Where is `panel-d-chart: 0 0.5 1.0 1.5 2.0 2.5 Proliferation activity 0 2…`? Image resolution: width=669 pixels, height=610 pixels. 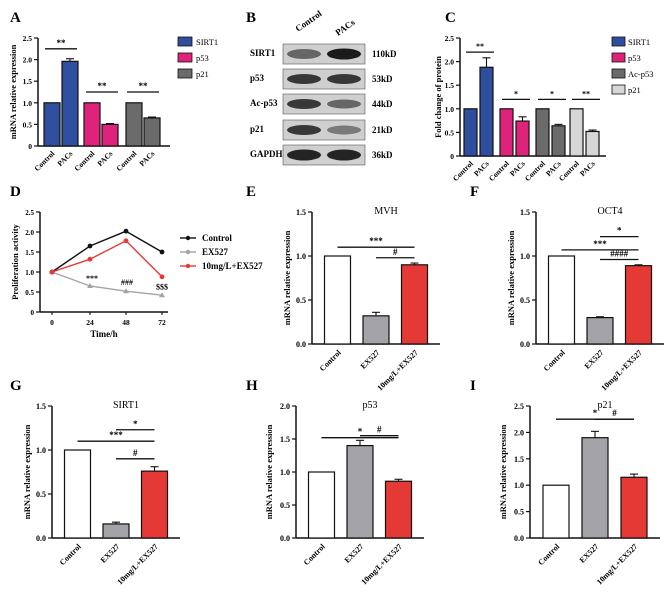 panel-d-chart: 0 0.5 1.0 1.5 2.0 2.5 Proliferation activity 0 2… is located at coordinates (136, 274).